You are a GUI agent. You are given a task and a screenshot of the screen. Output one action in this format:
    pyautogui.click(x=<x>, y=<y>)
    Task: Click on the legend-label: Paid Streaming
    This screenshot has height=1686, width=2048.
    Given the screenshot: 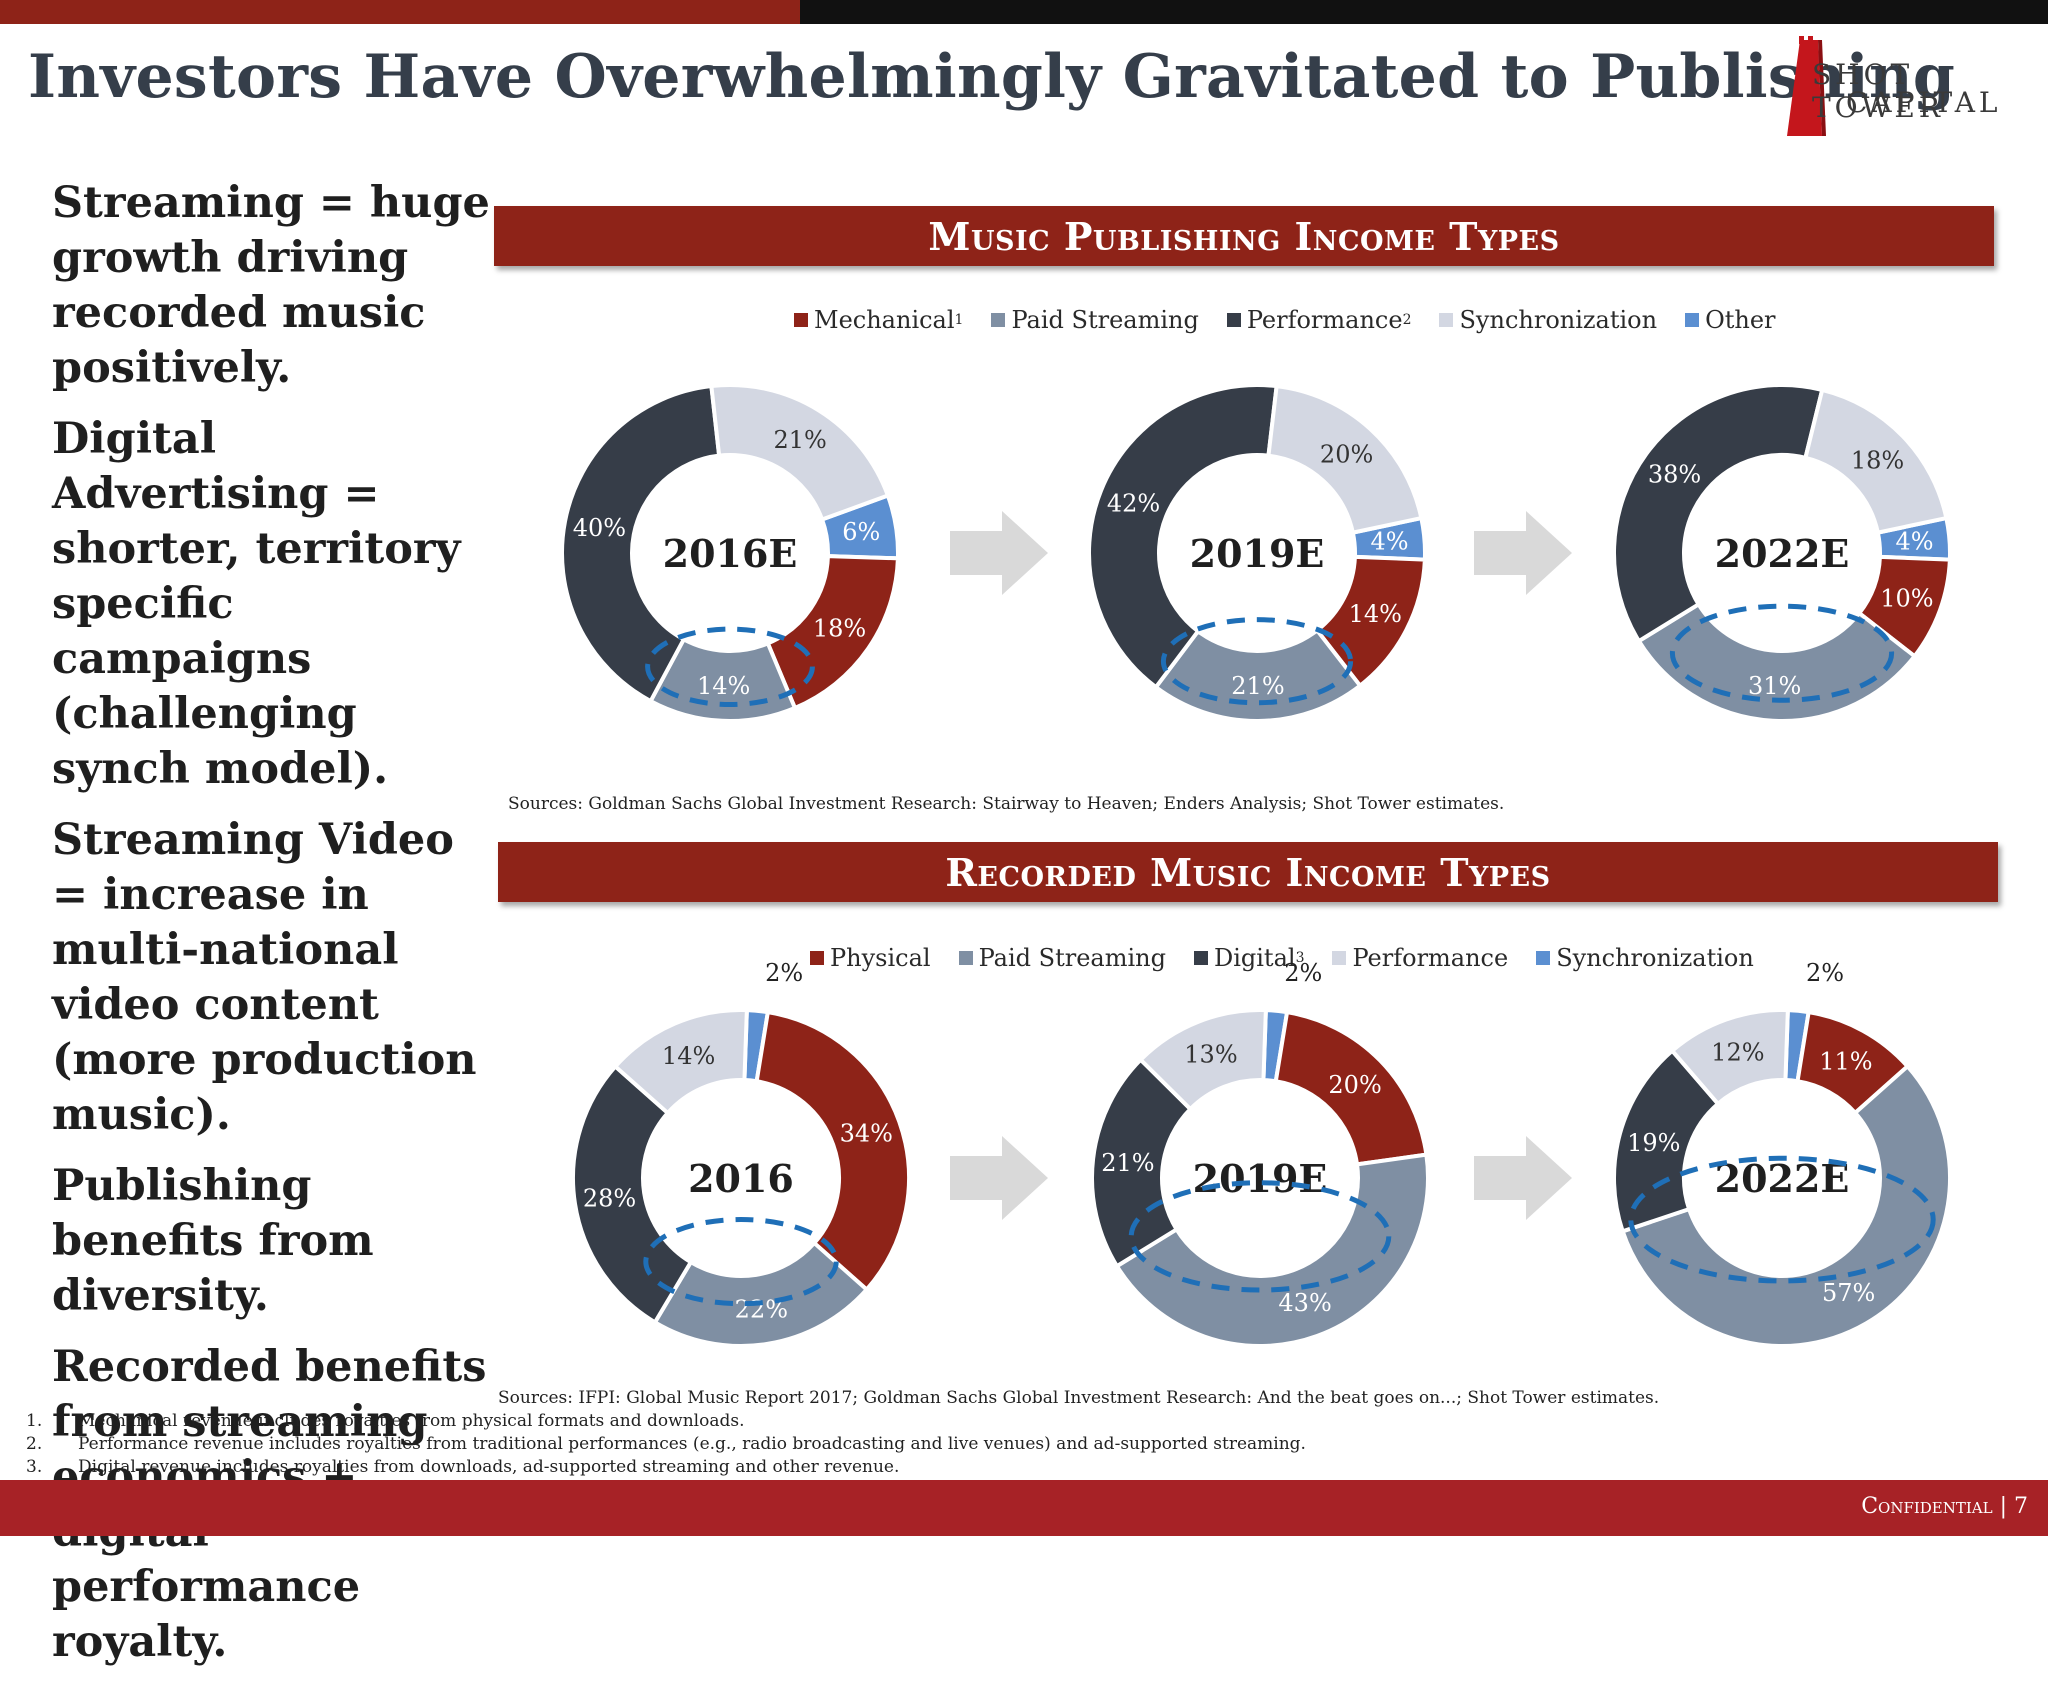 What is the action you would take?
    pyautogui.click(x=1072, y=958)
    